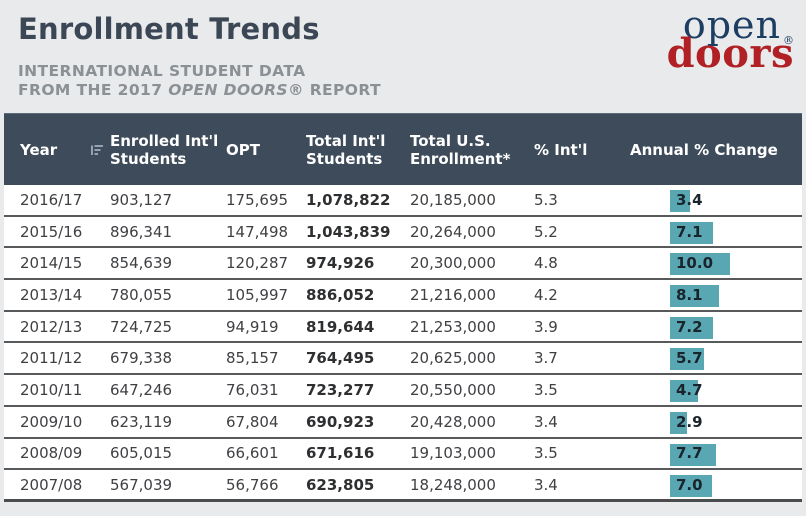 Image resolution: width=806 pixels, height=516 pixels. I want to click on subtitle-line2-italic: OPEN DOORS®, so click(236, 90).